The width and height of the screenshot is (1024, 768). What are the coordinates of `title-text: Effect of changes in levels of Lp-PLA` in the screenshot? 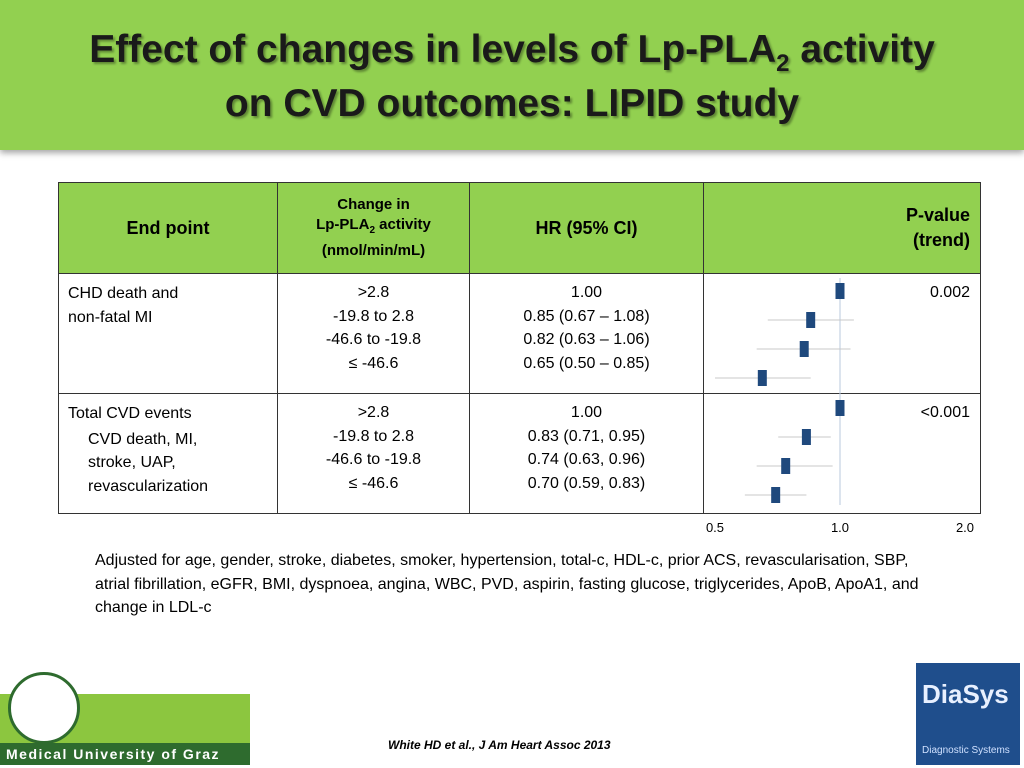 It's located at (433, 49).